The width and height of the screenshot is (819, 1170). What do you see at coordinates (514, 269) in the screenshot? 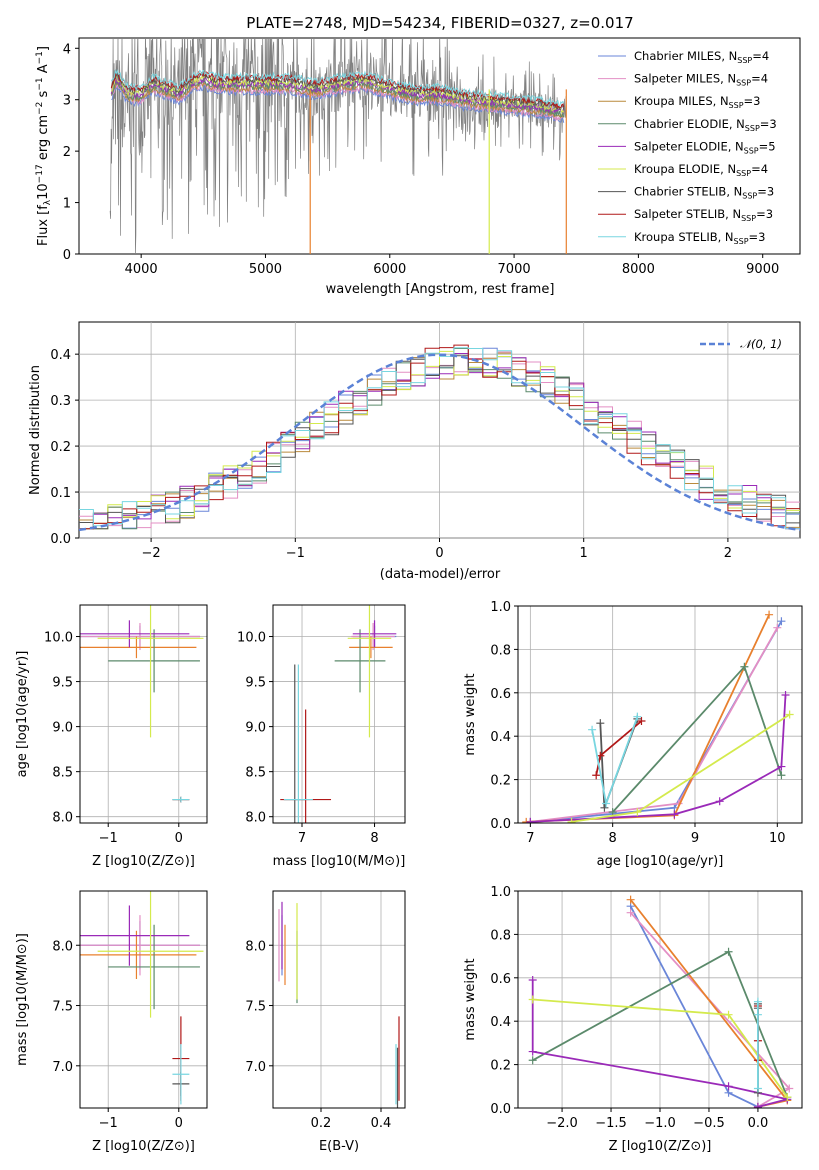
I see `x-tick-label: 7000` at bounding box center [514, 269].